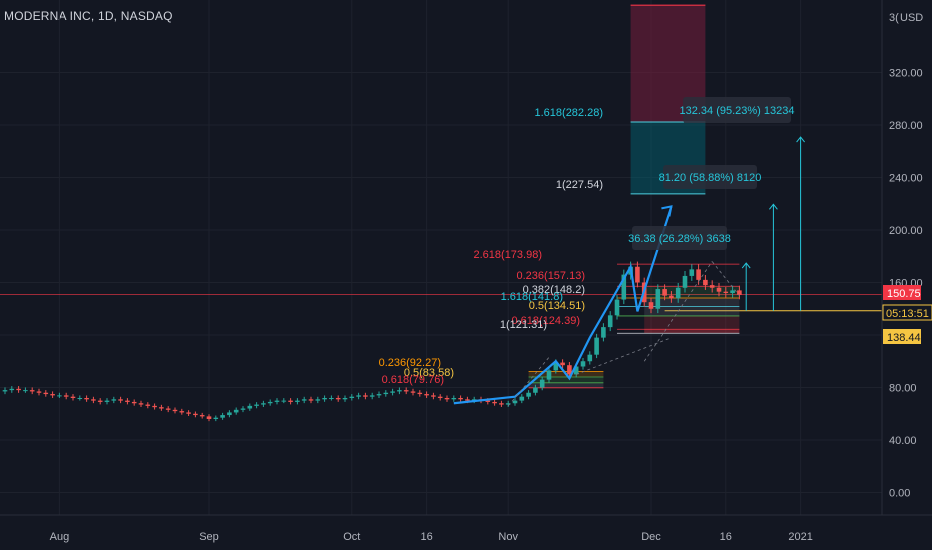  What do you see at coordinates (563, 305) in the screenshot?
I see `wave-path` at bounding box center [563, 305].